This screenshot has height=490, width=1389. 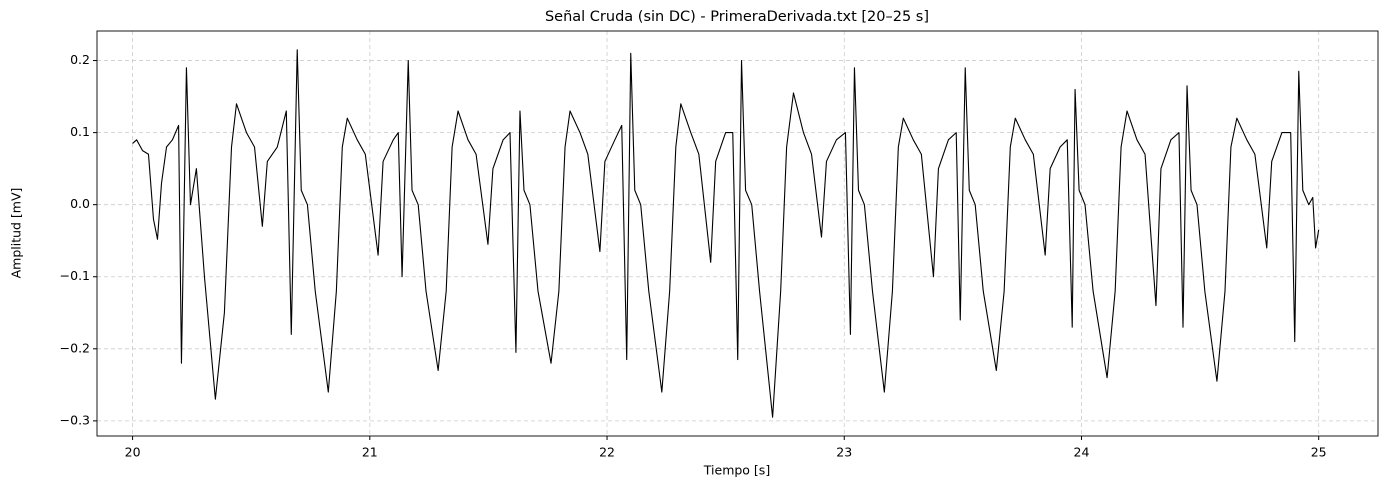 I want to click on y-tick-label: −0.3, so click(x=75, y=419).